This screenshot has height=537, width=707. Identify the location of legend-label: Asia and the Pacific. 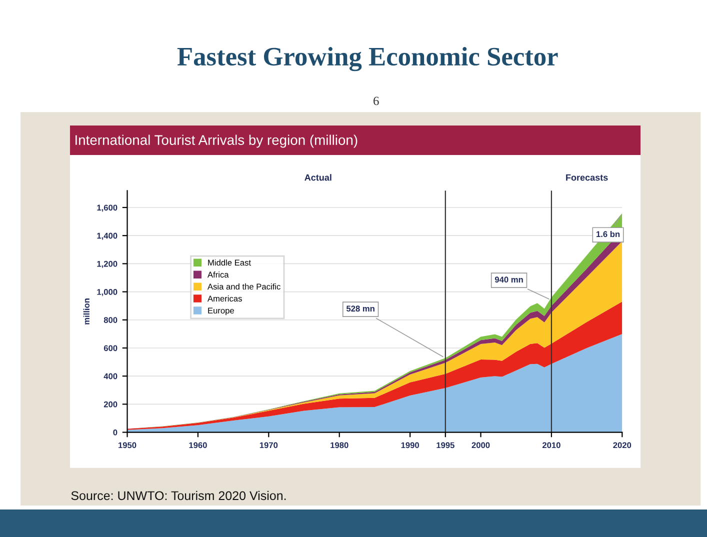
(244, 286).